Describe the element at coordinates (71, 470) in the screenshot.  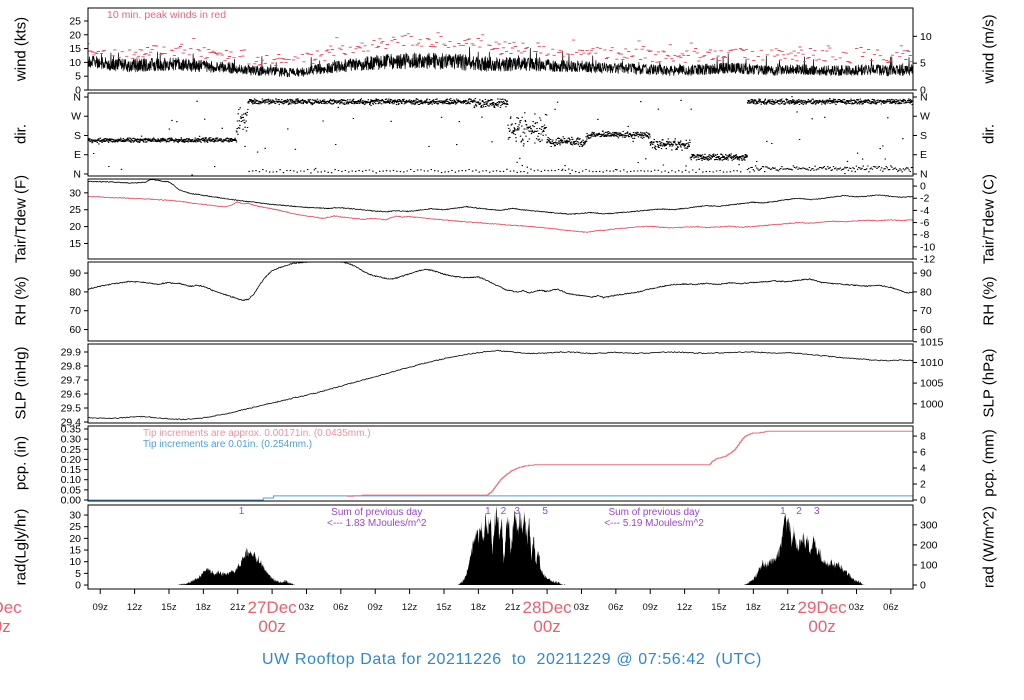
I see `y-tick-label: 0.15` at that location.